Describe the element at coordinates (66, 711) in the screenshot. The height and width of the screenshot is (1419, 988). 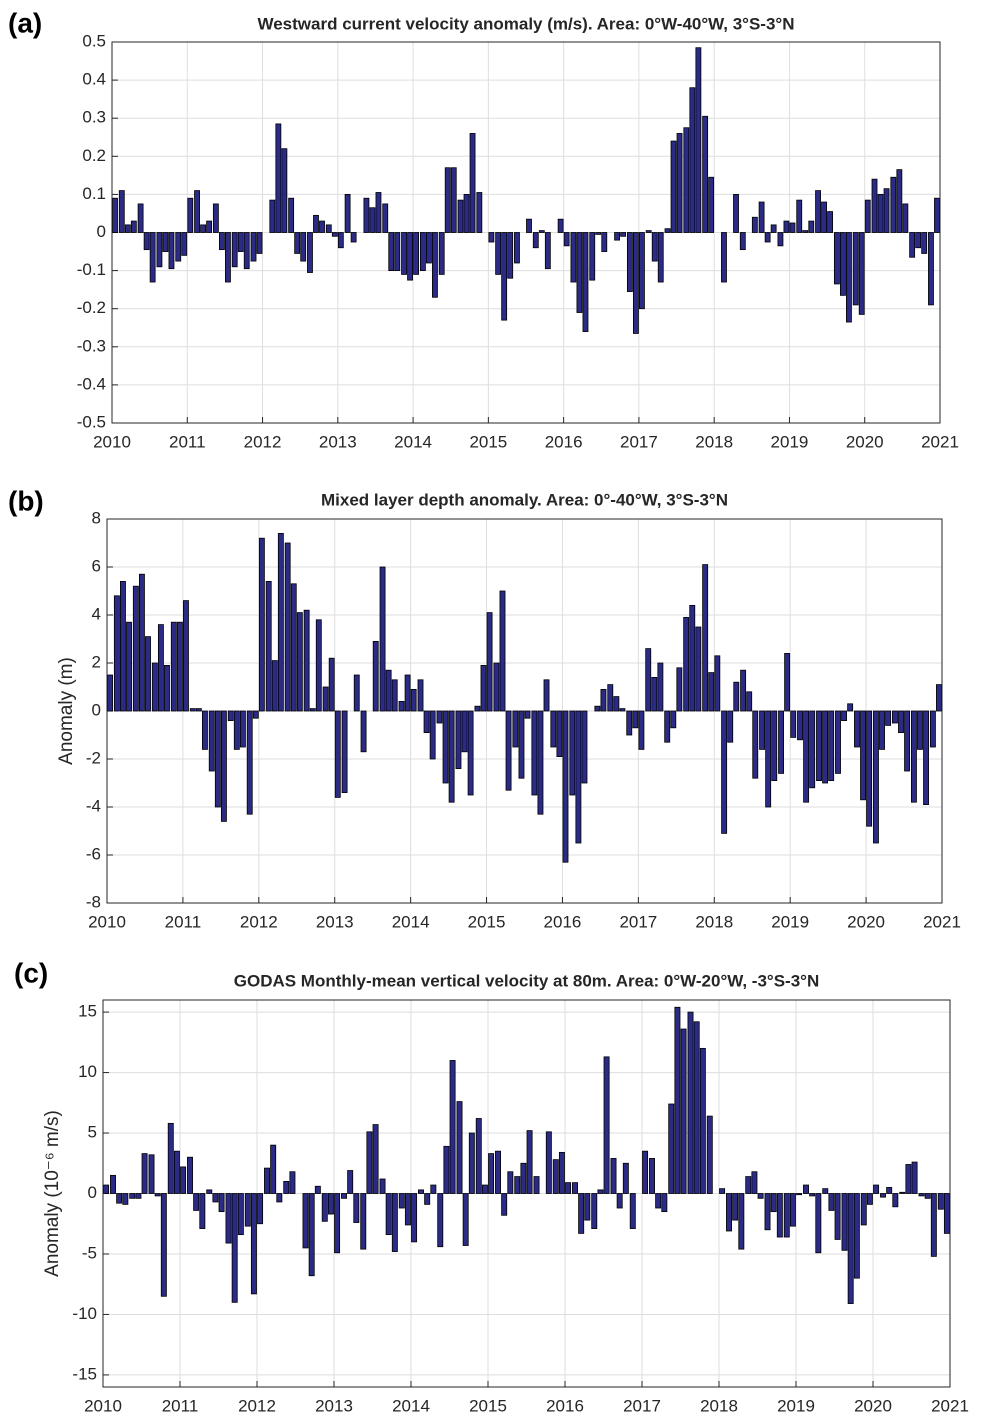
I see `y-axis-label: Anomaly (m)` at that location.